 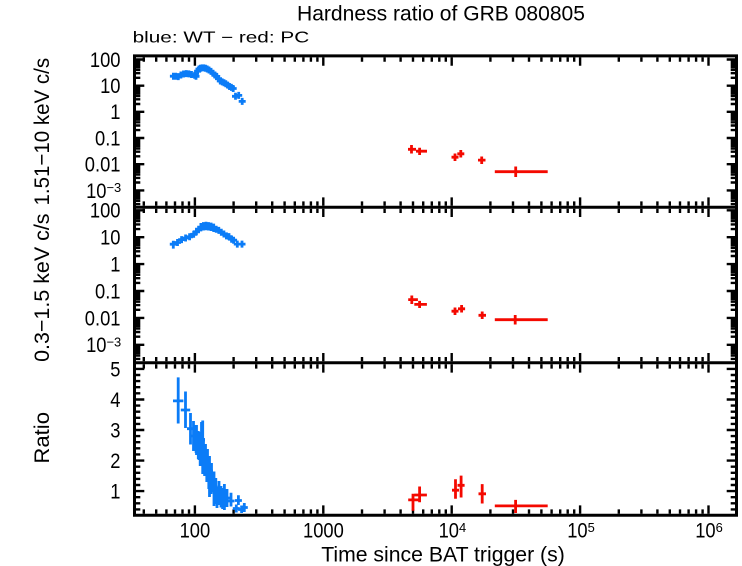 What do you see at coordinates (323, 531) in the screenshot?
I see `svg-text: 1000` at bounding box center [323, 531].